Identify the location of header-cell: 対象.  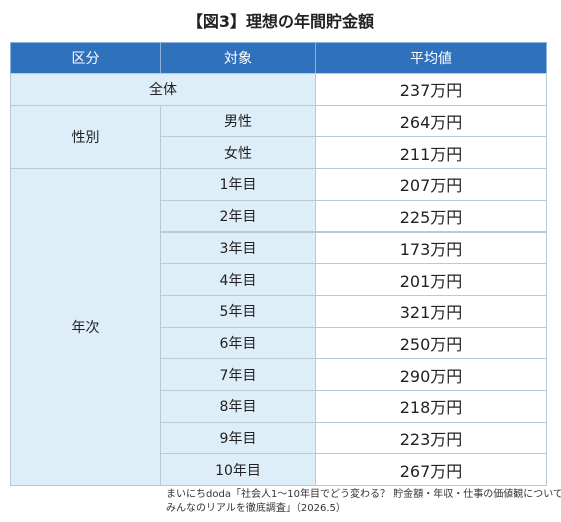
(238, 58).